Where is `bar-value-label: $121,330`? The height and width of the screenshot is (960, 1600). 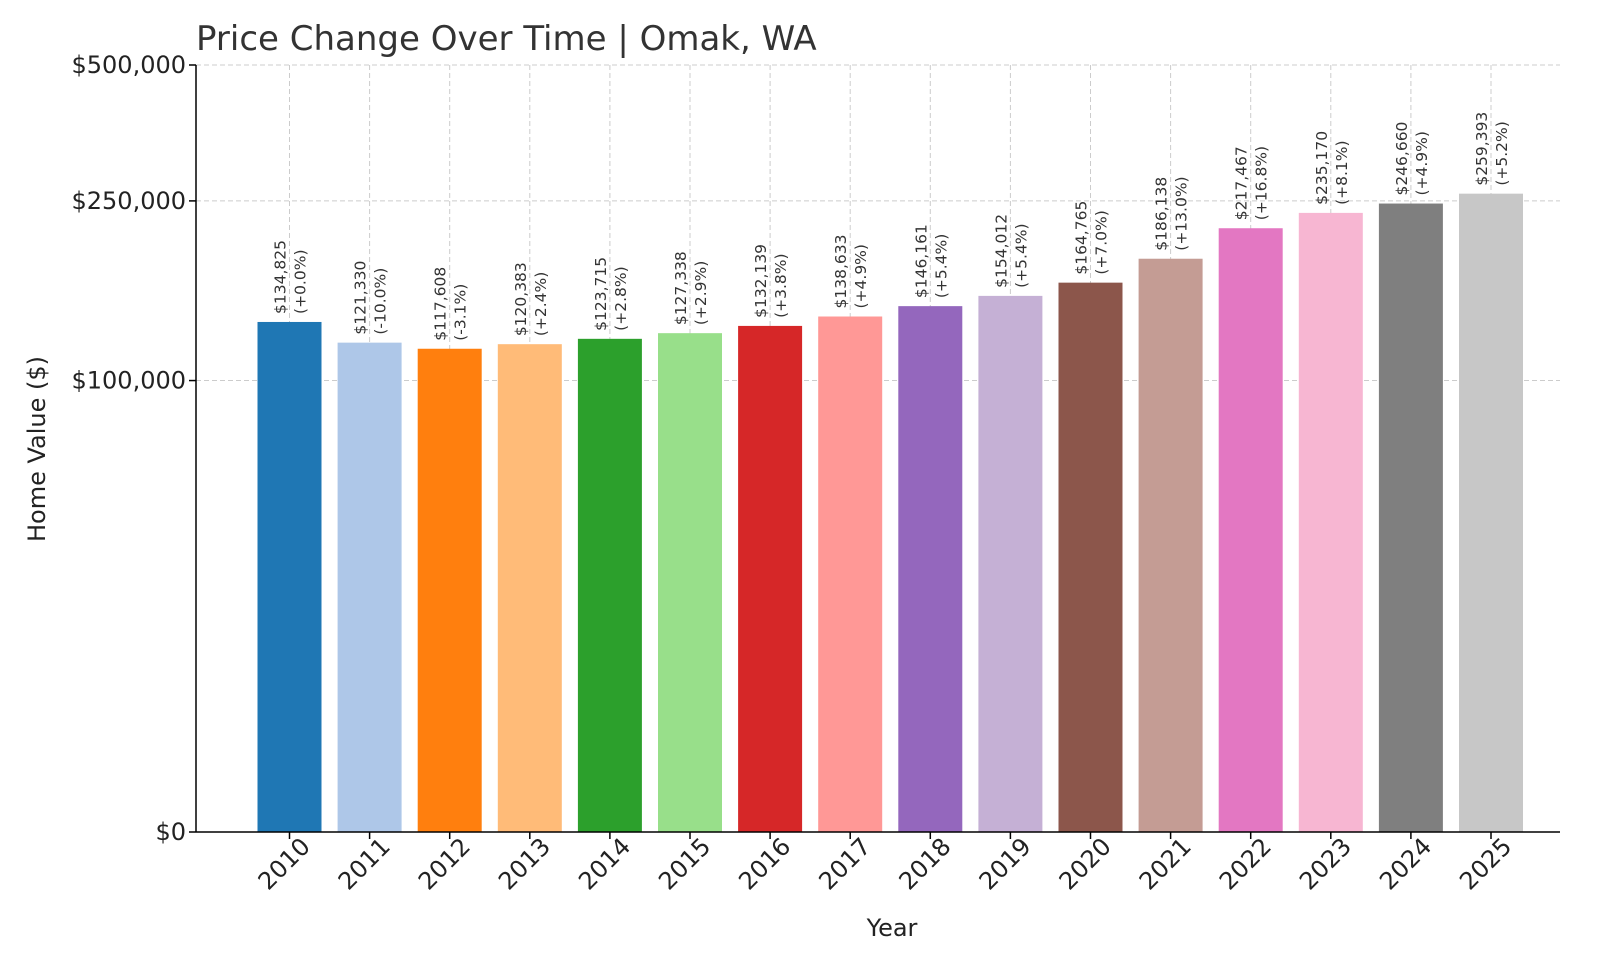 bar-value-label: $121,330 is located at coordinates (361, 298).